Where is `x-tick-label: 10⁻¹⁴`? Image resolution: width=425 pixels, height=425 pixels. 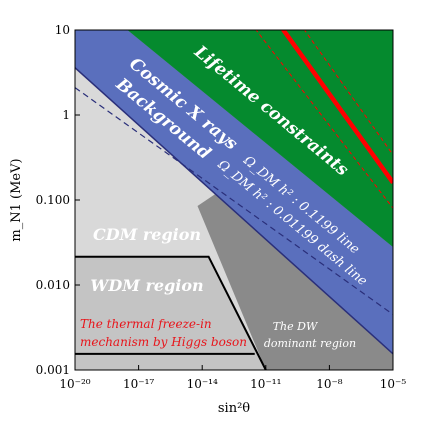 x-tick-label: 10⁻¹⁴ is located at coordinates (202, 384).